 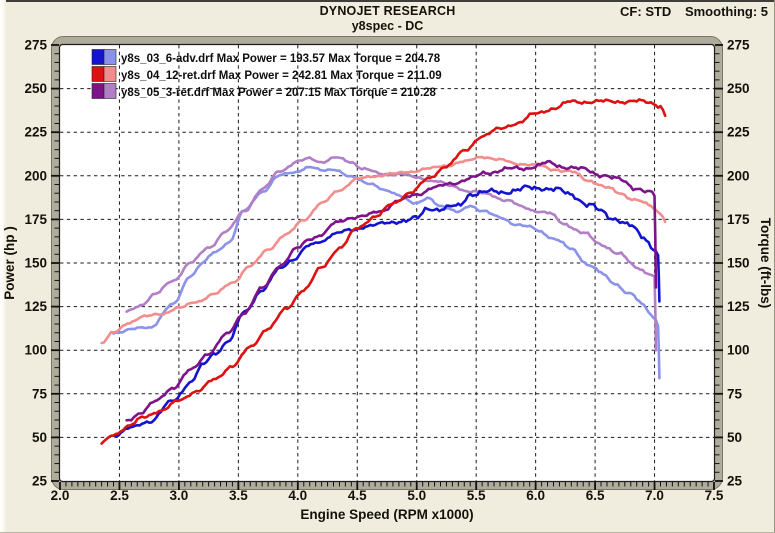 I want to click on power-tick-label: 25, so click(x=40, y=481).